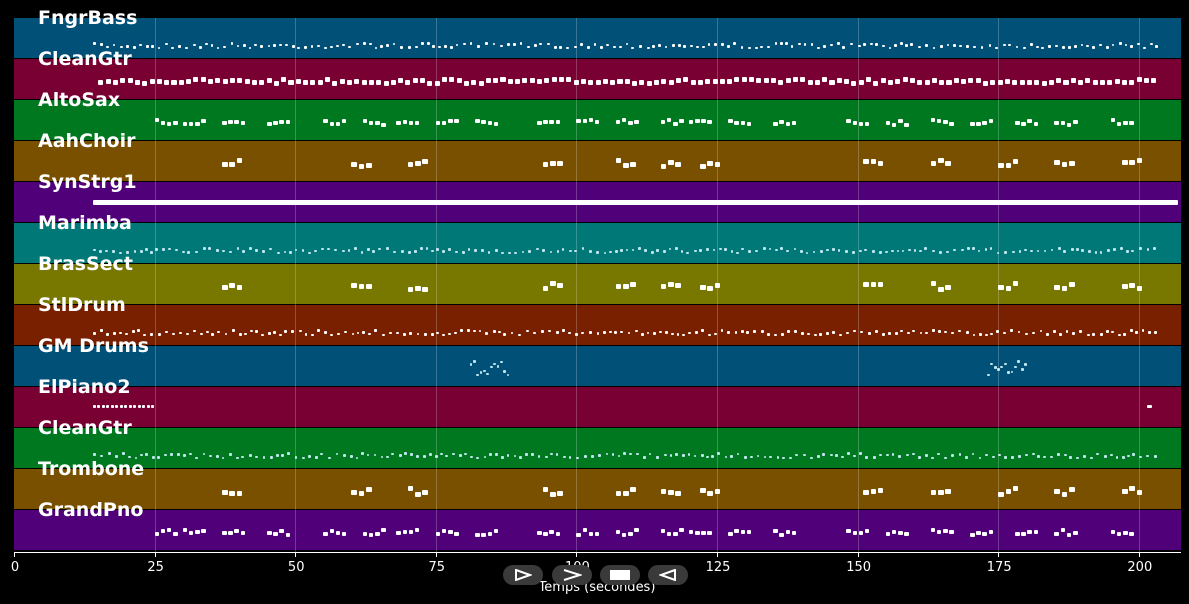 This screenshot has height=604, width=1189. Describe the element at coordinates (523, 575) in the screenshot. I see `play-button` at that location.